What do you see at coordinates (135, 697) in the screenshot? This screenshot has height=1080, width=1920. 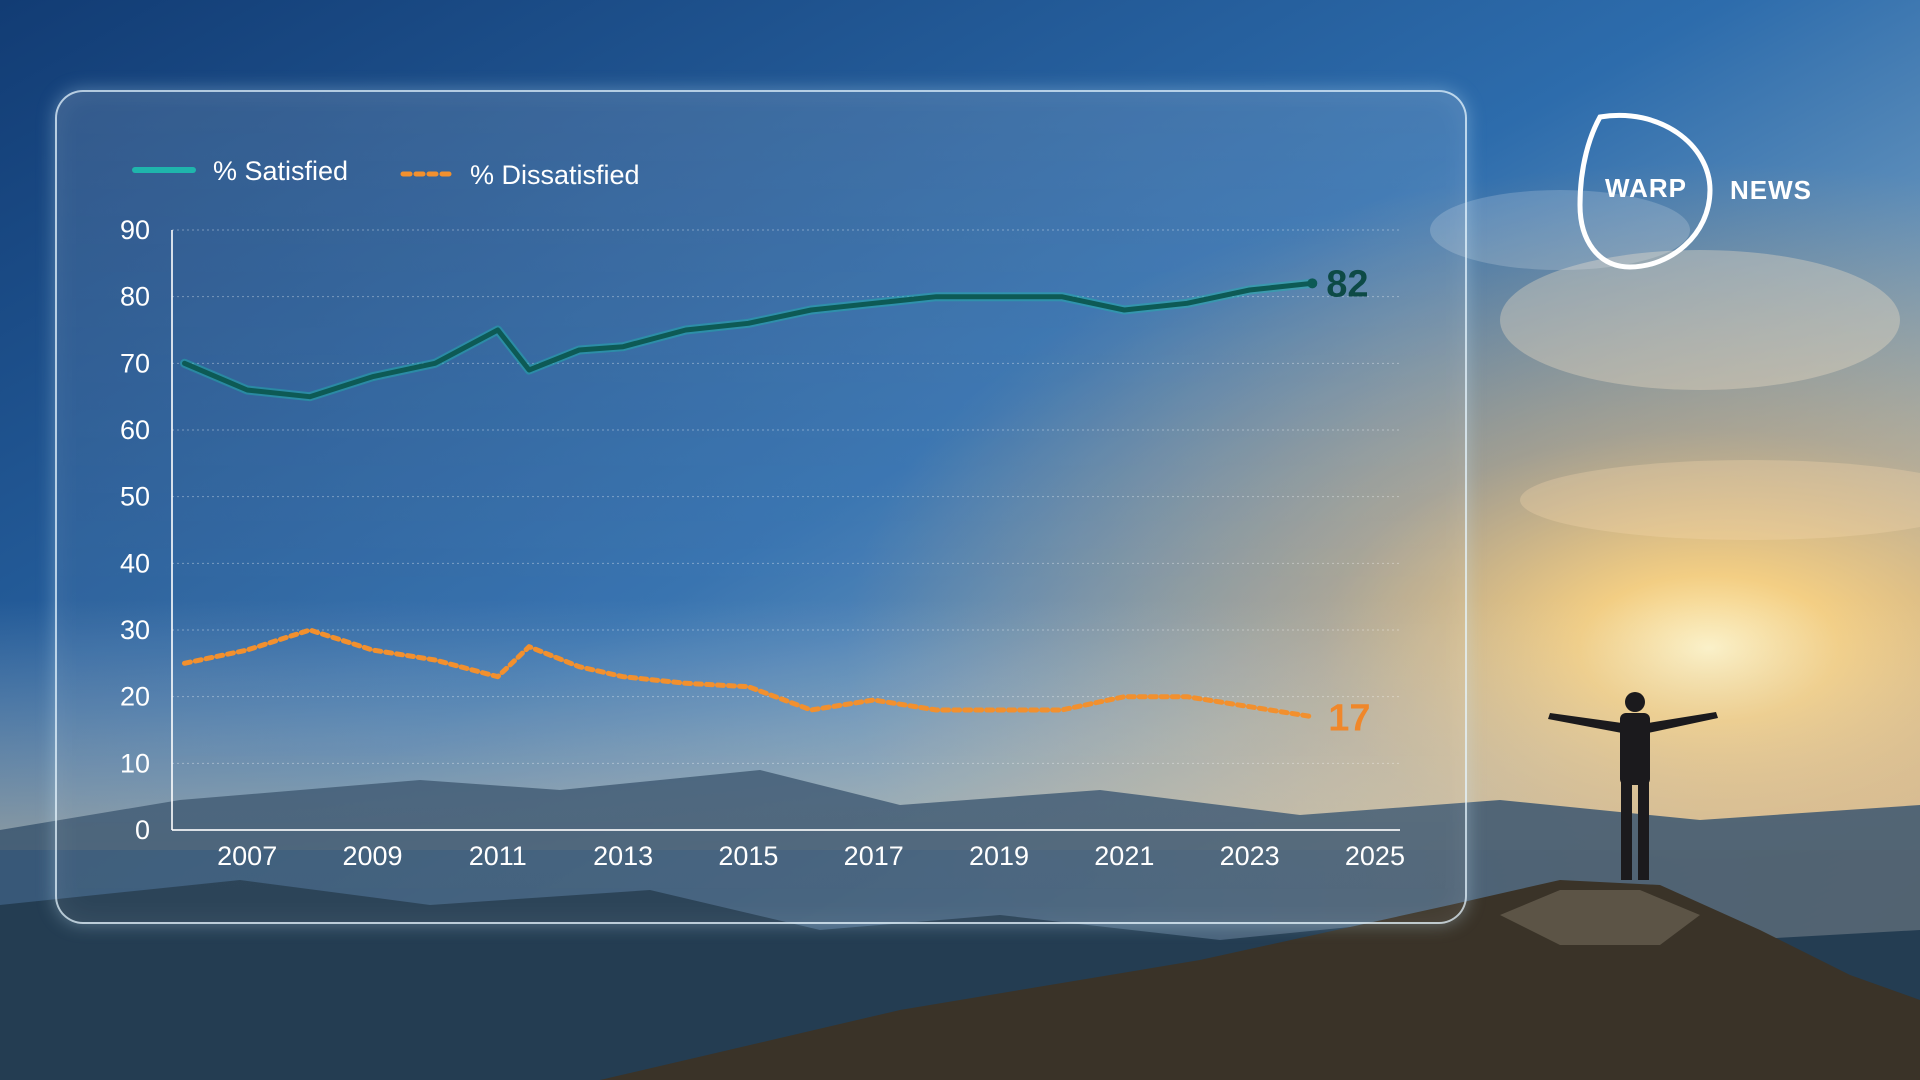 I see `y-tick-label: 20` at bounding box center [135, 697].